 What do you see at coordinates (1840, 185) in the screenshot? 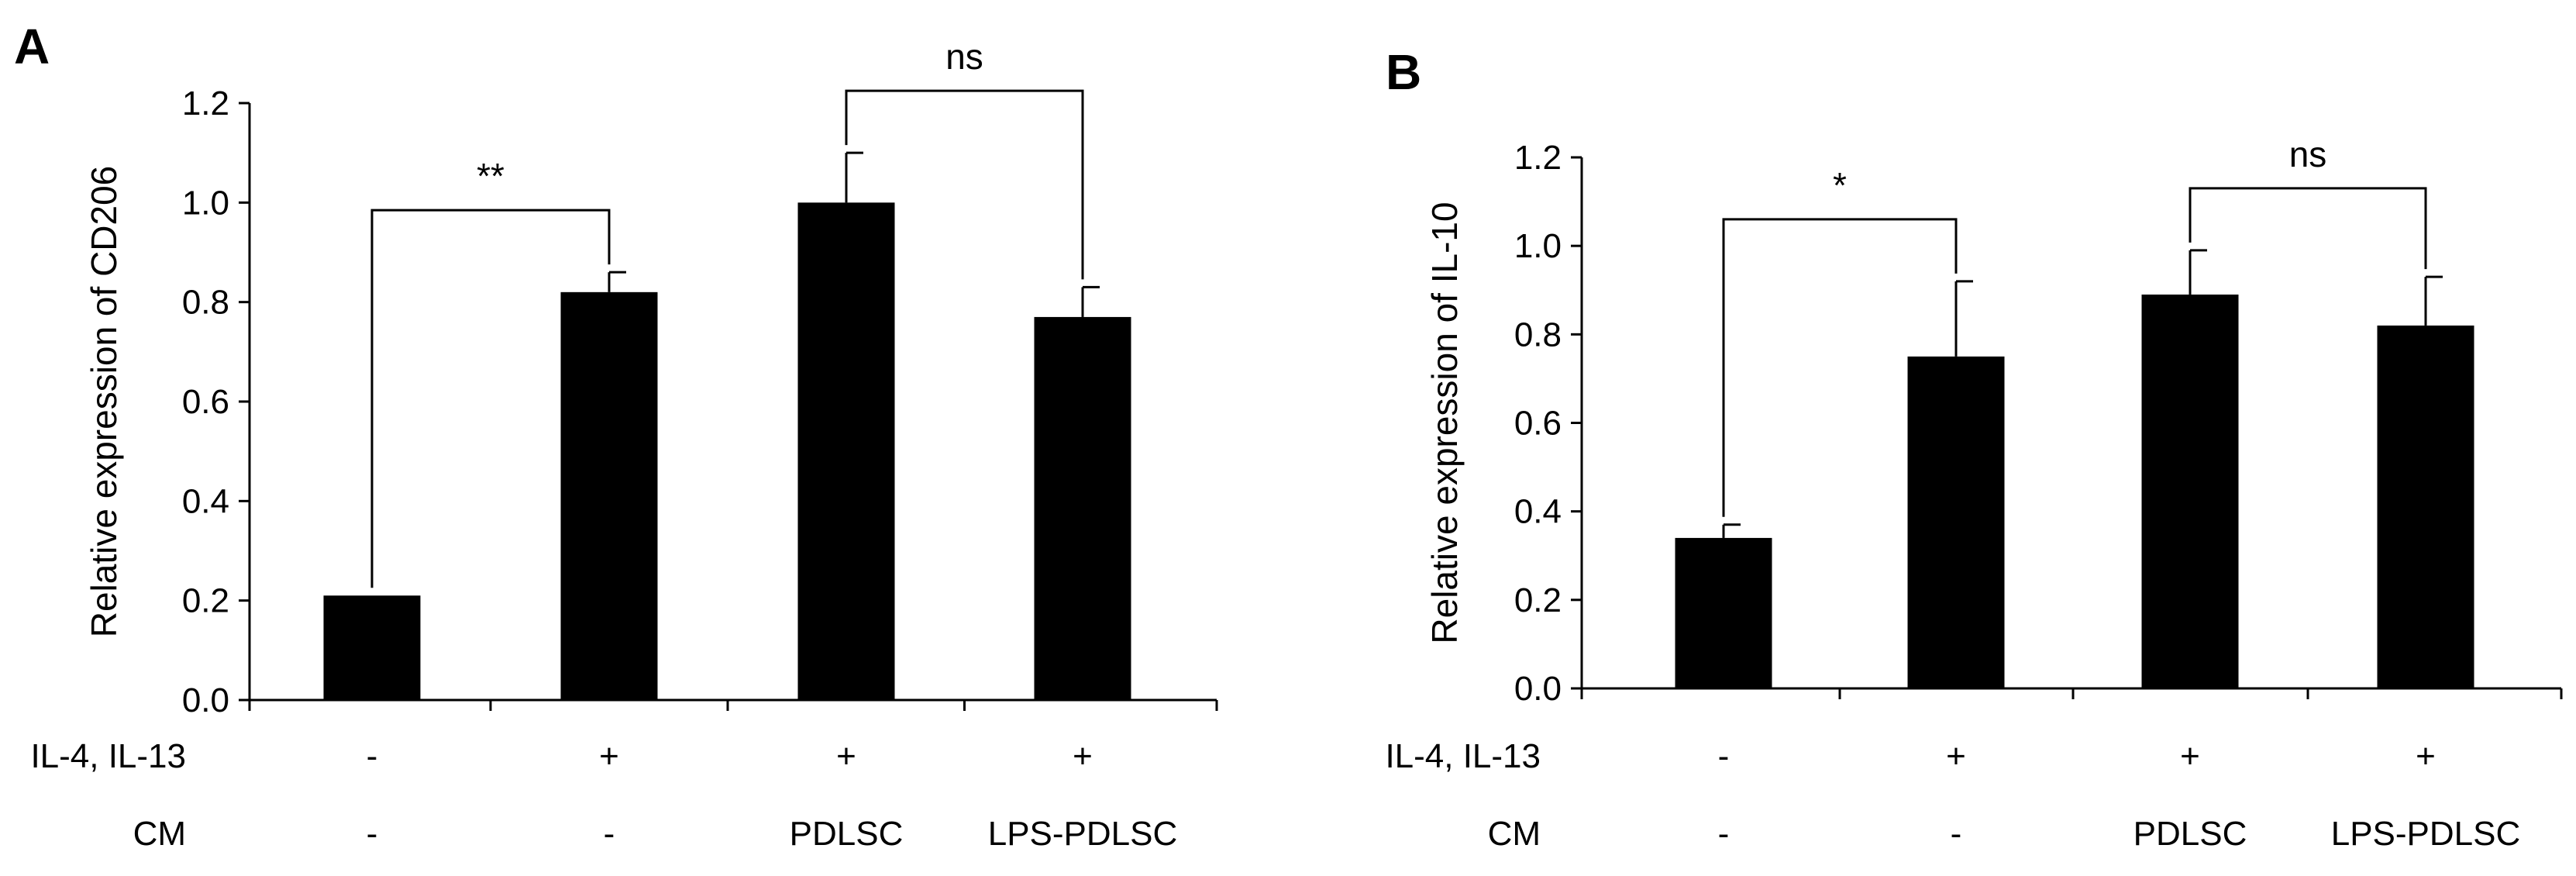
I see `significance-label: *` at bounding box center [1840, 185].